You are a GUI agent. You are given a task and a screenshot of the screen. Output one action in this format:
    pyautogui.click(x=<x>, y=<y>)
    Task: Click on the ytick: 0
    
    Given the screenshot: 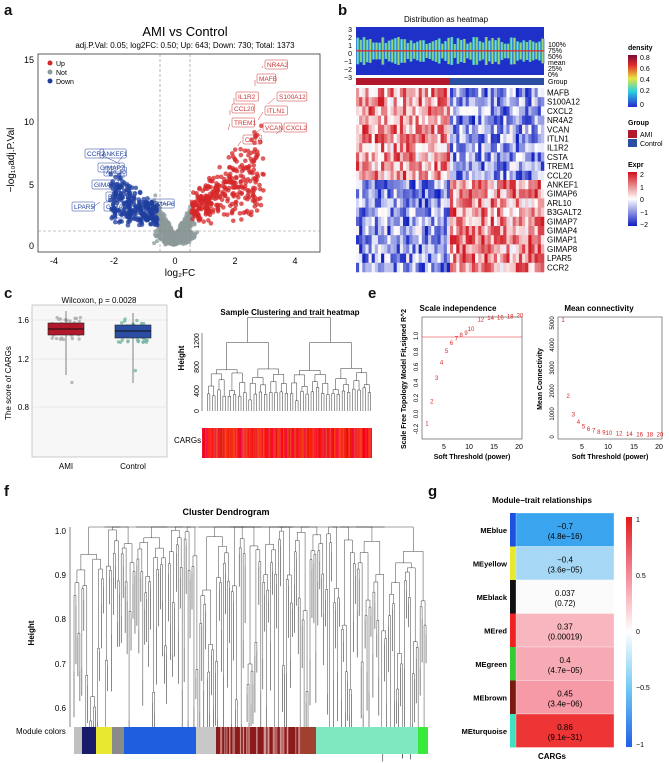 What is the action you would take?
    pyautogui.click(x=553, y=437)
    